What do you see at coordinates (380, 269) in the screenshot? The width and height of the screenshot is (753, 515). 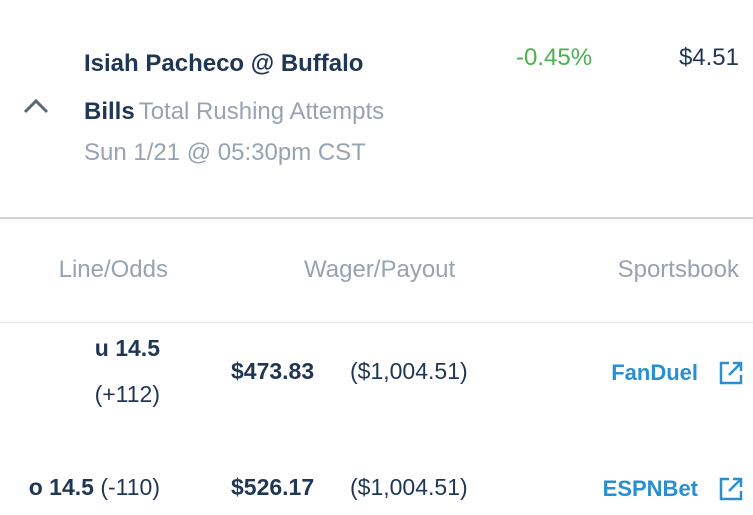 I see `column-header: Wager/Payout` at bounding box center [380, 269].